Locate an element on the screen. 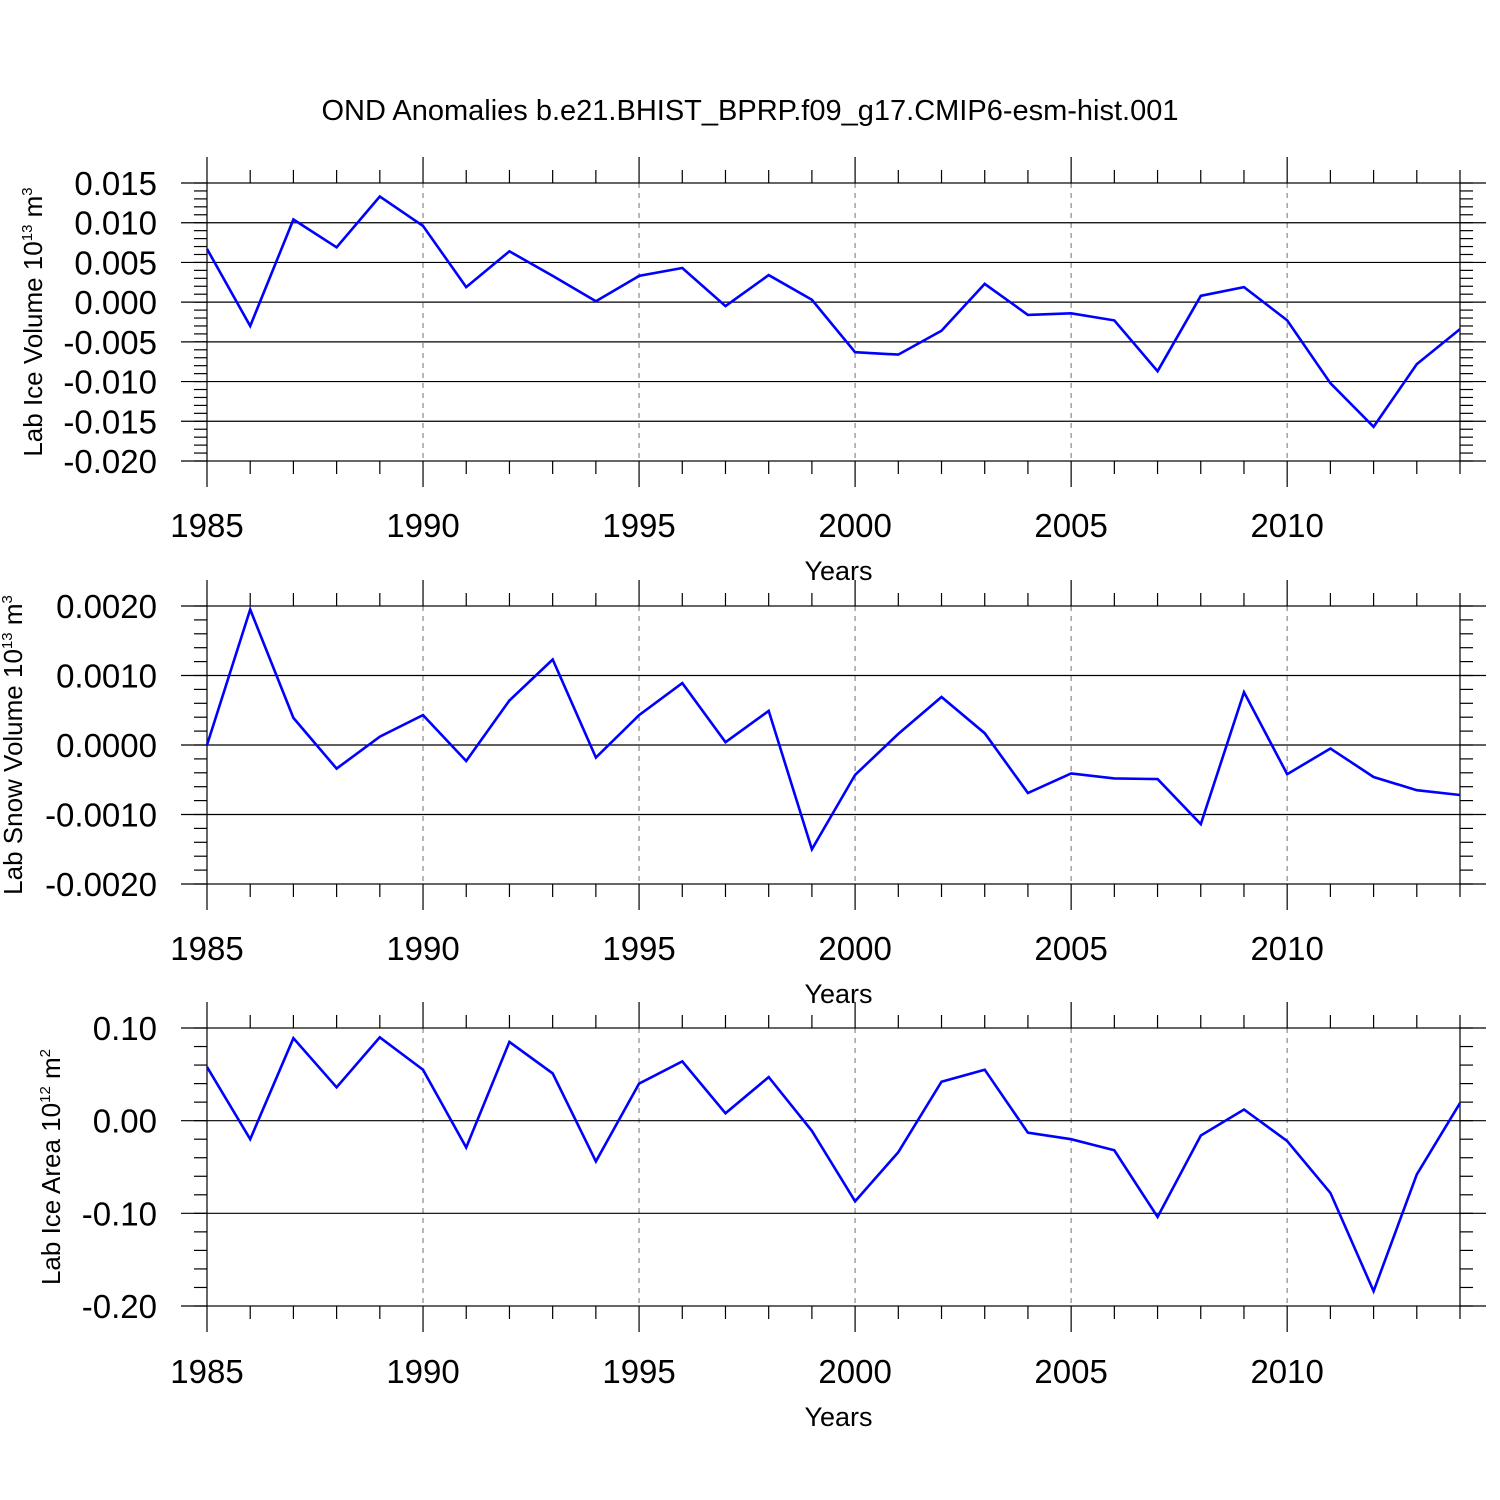  y-axis-label: Lab Ice Volume 1013 m3 is located at coordinates (33, 321).